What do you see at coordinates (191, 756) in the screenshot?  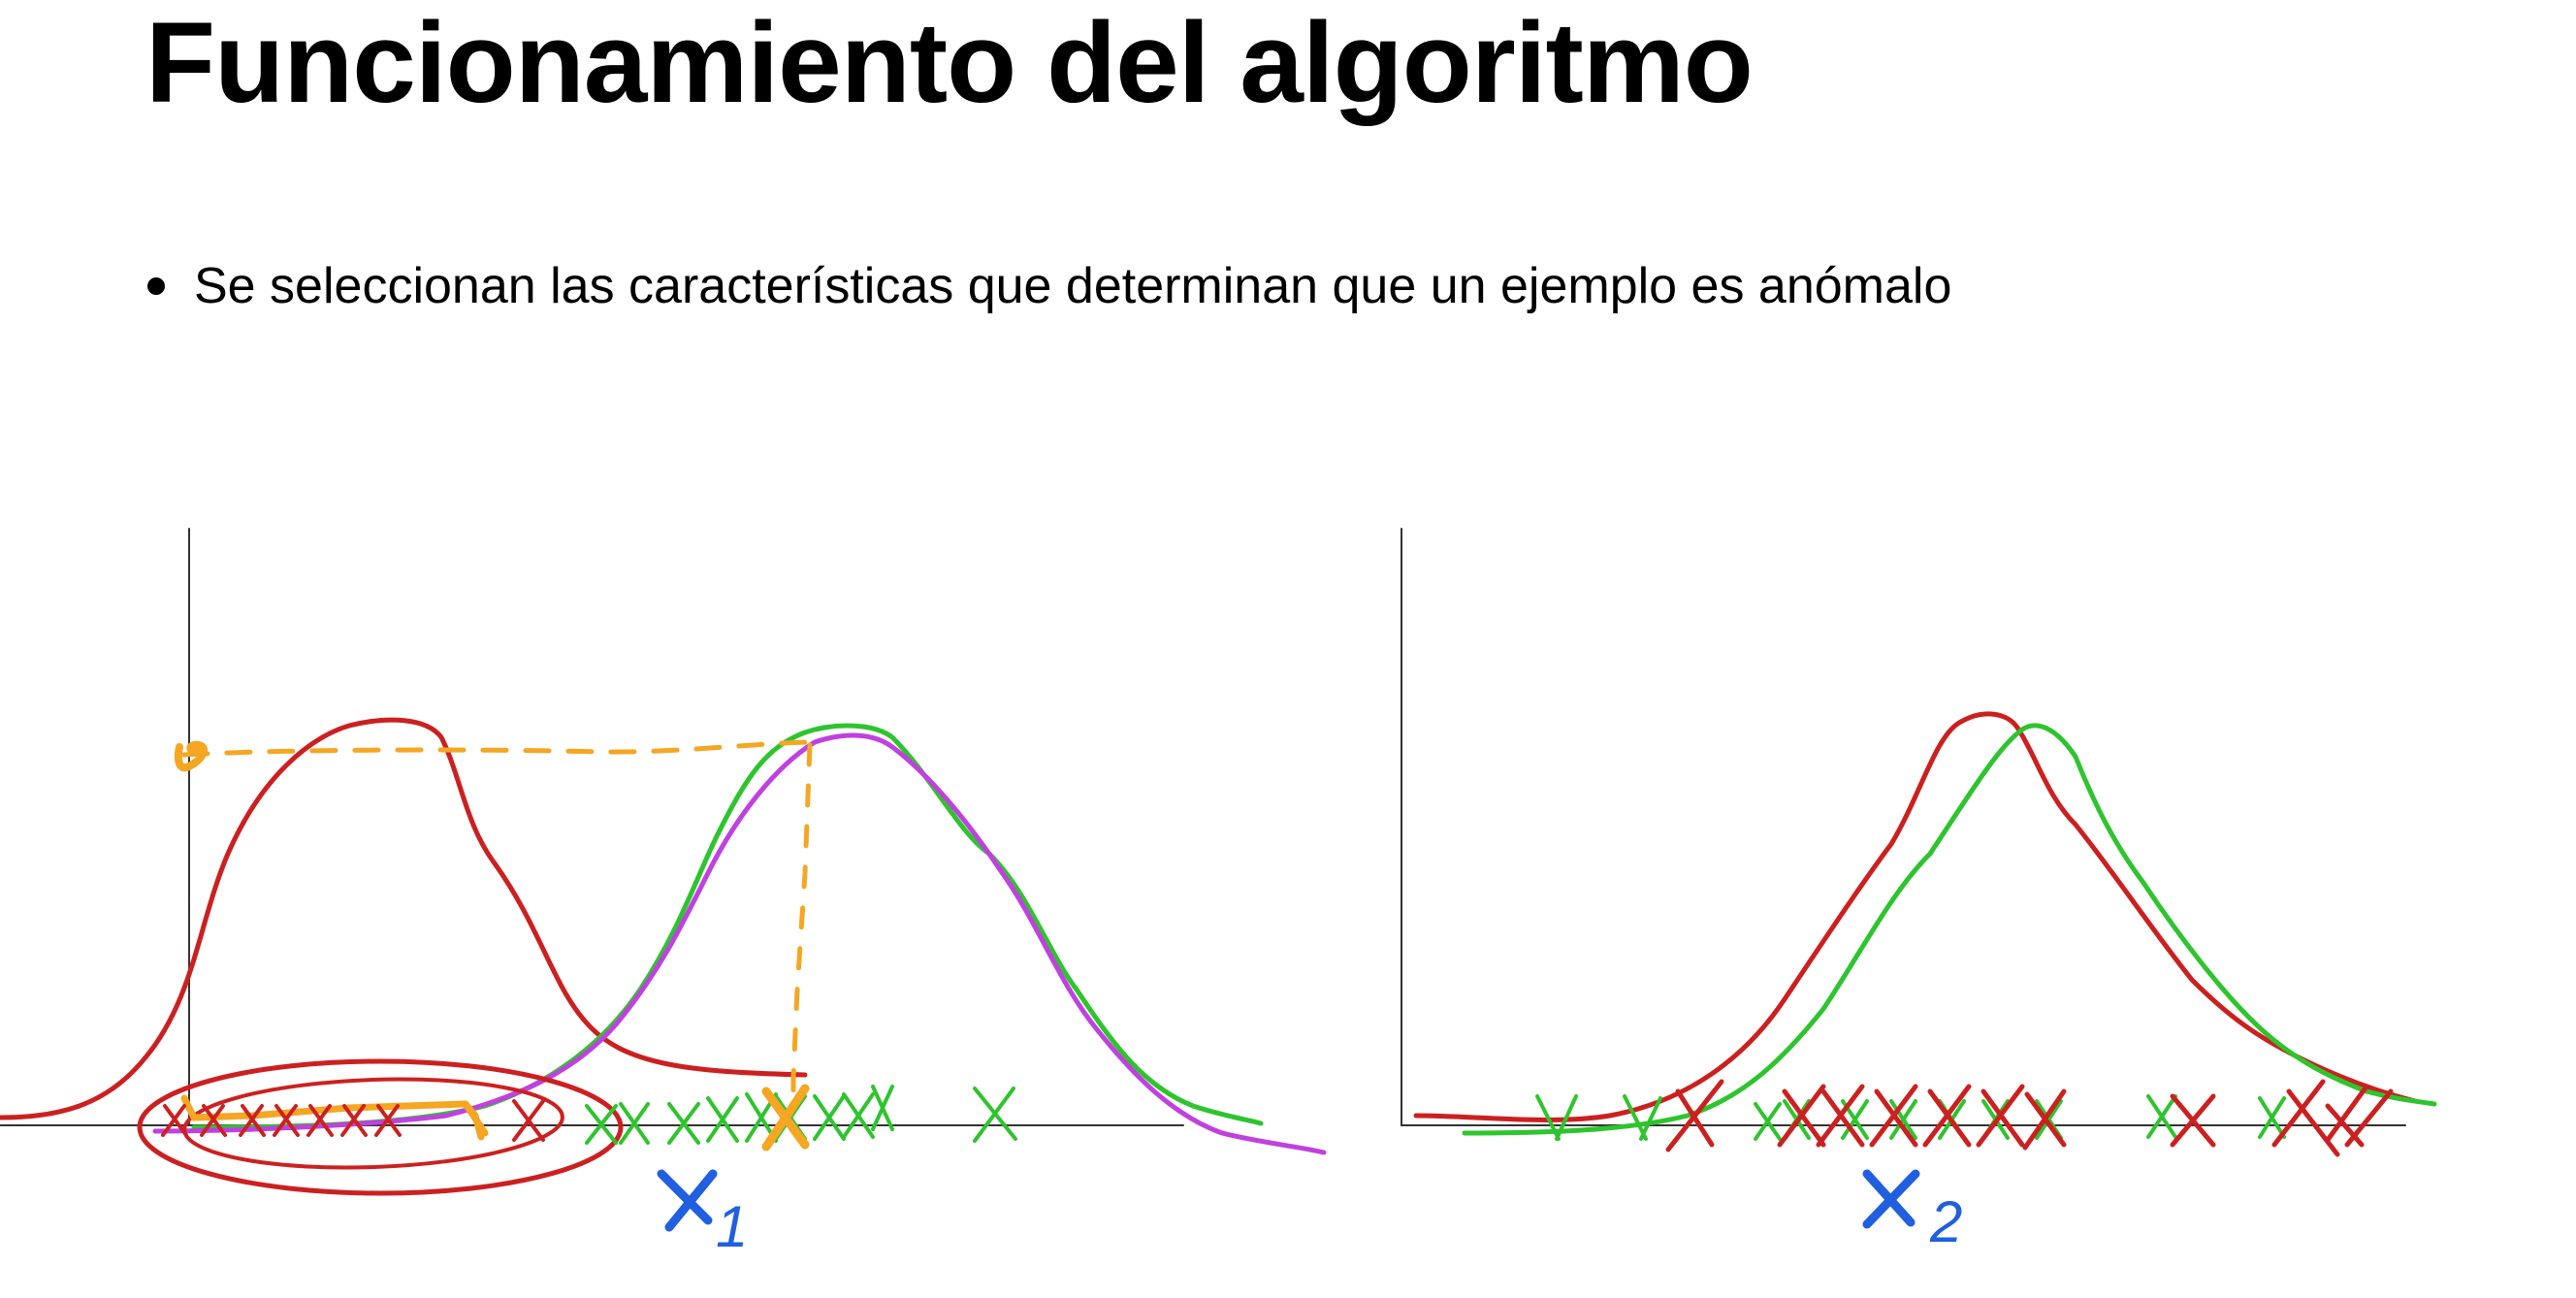 I see `left-threshold-mark` at bounding box center [191, 756].